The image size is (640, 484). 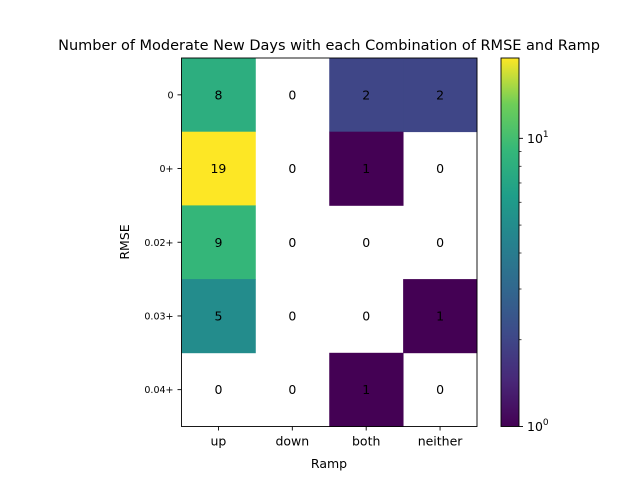 What do you see at coordinates (534, 282) in the screenshot?
I see `colorbar-ticks: 100 101` at bounding box center [534, 282].